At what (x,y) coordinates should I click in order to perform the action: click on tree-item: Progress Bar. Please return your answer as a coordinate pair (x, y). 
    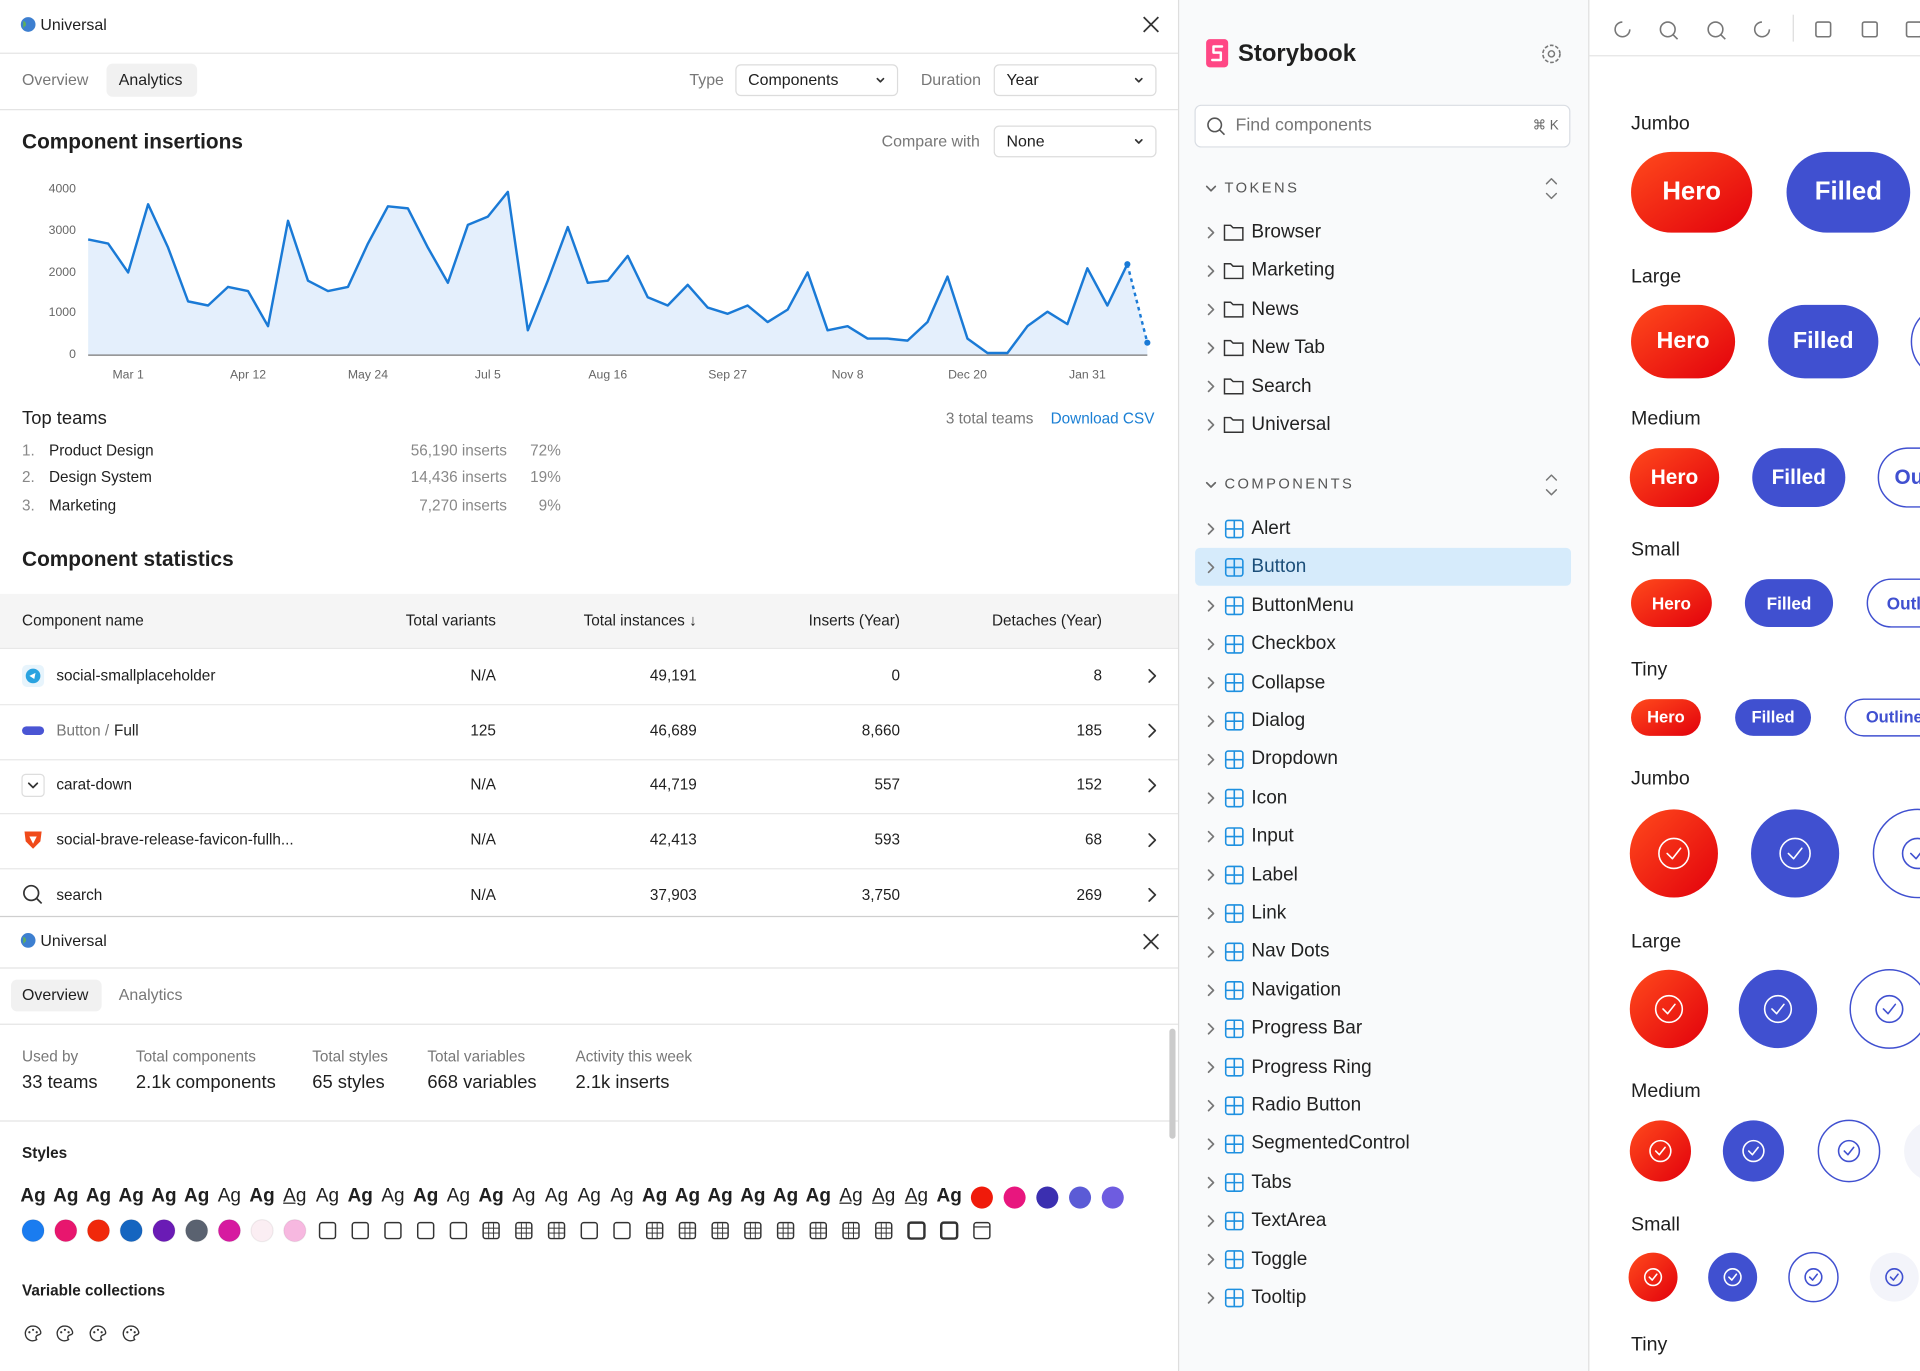
    Looking at the image, I should click on (1307, 1028).